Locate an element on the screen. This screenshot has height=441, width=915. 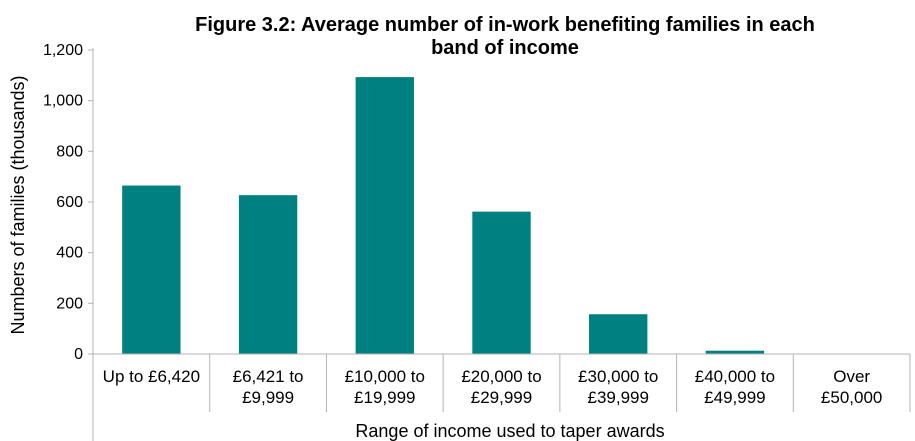
x-tick-label: £29,999 is located at coordinates (501, 397).